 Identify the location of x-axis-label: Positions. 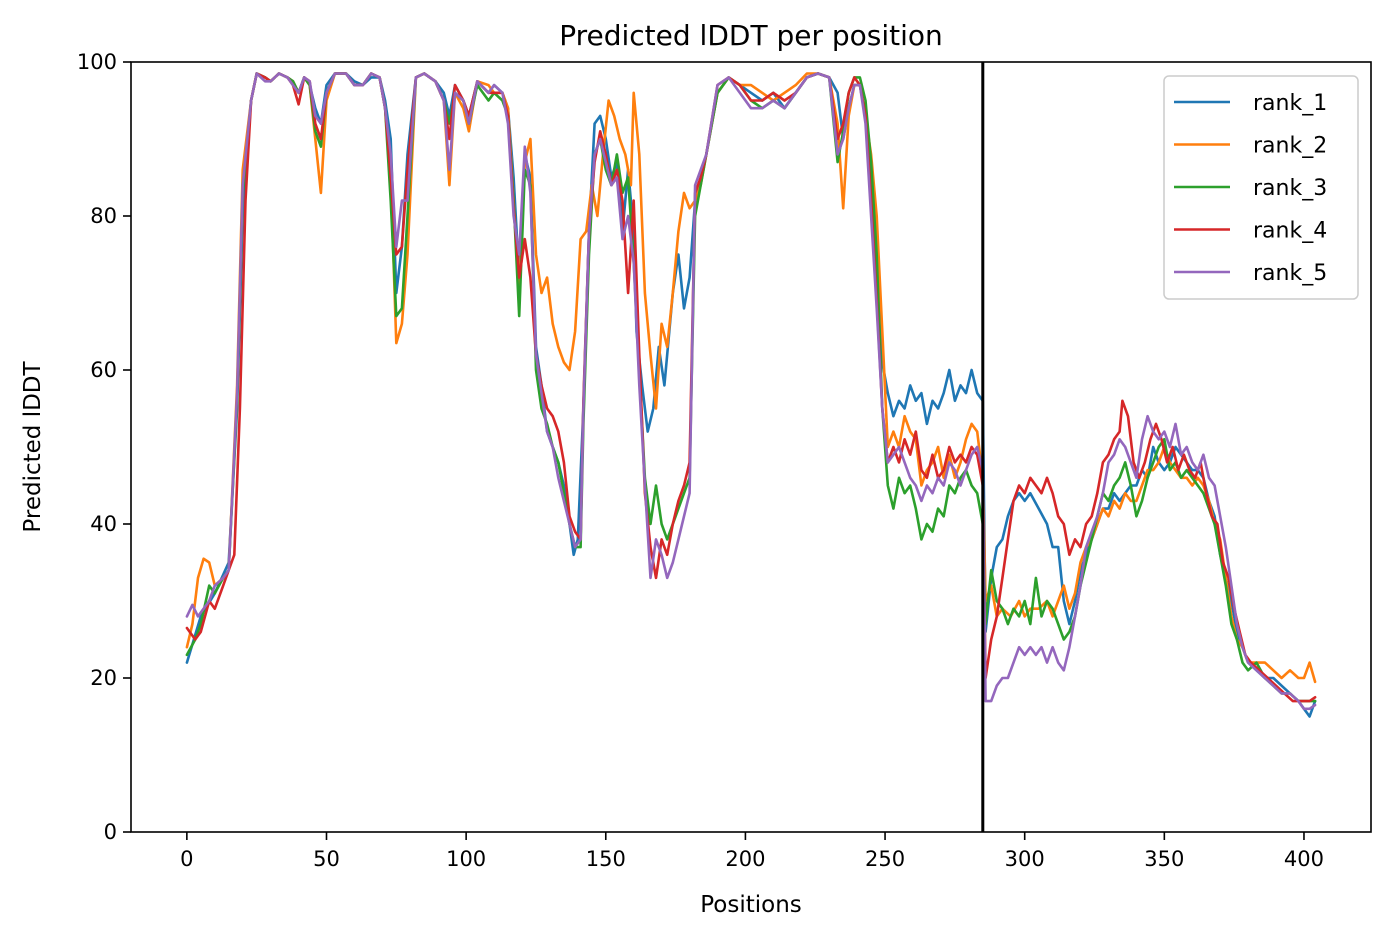
(751, 905).